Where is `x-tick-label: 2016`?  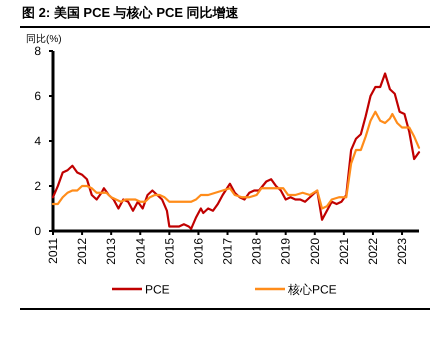 x-tick-label: 2016 is located at coordinates (198, 251).